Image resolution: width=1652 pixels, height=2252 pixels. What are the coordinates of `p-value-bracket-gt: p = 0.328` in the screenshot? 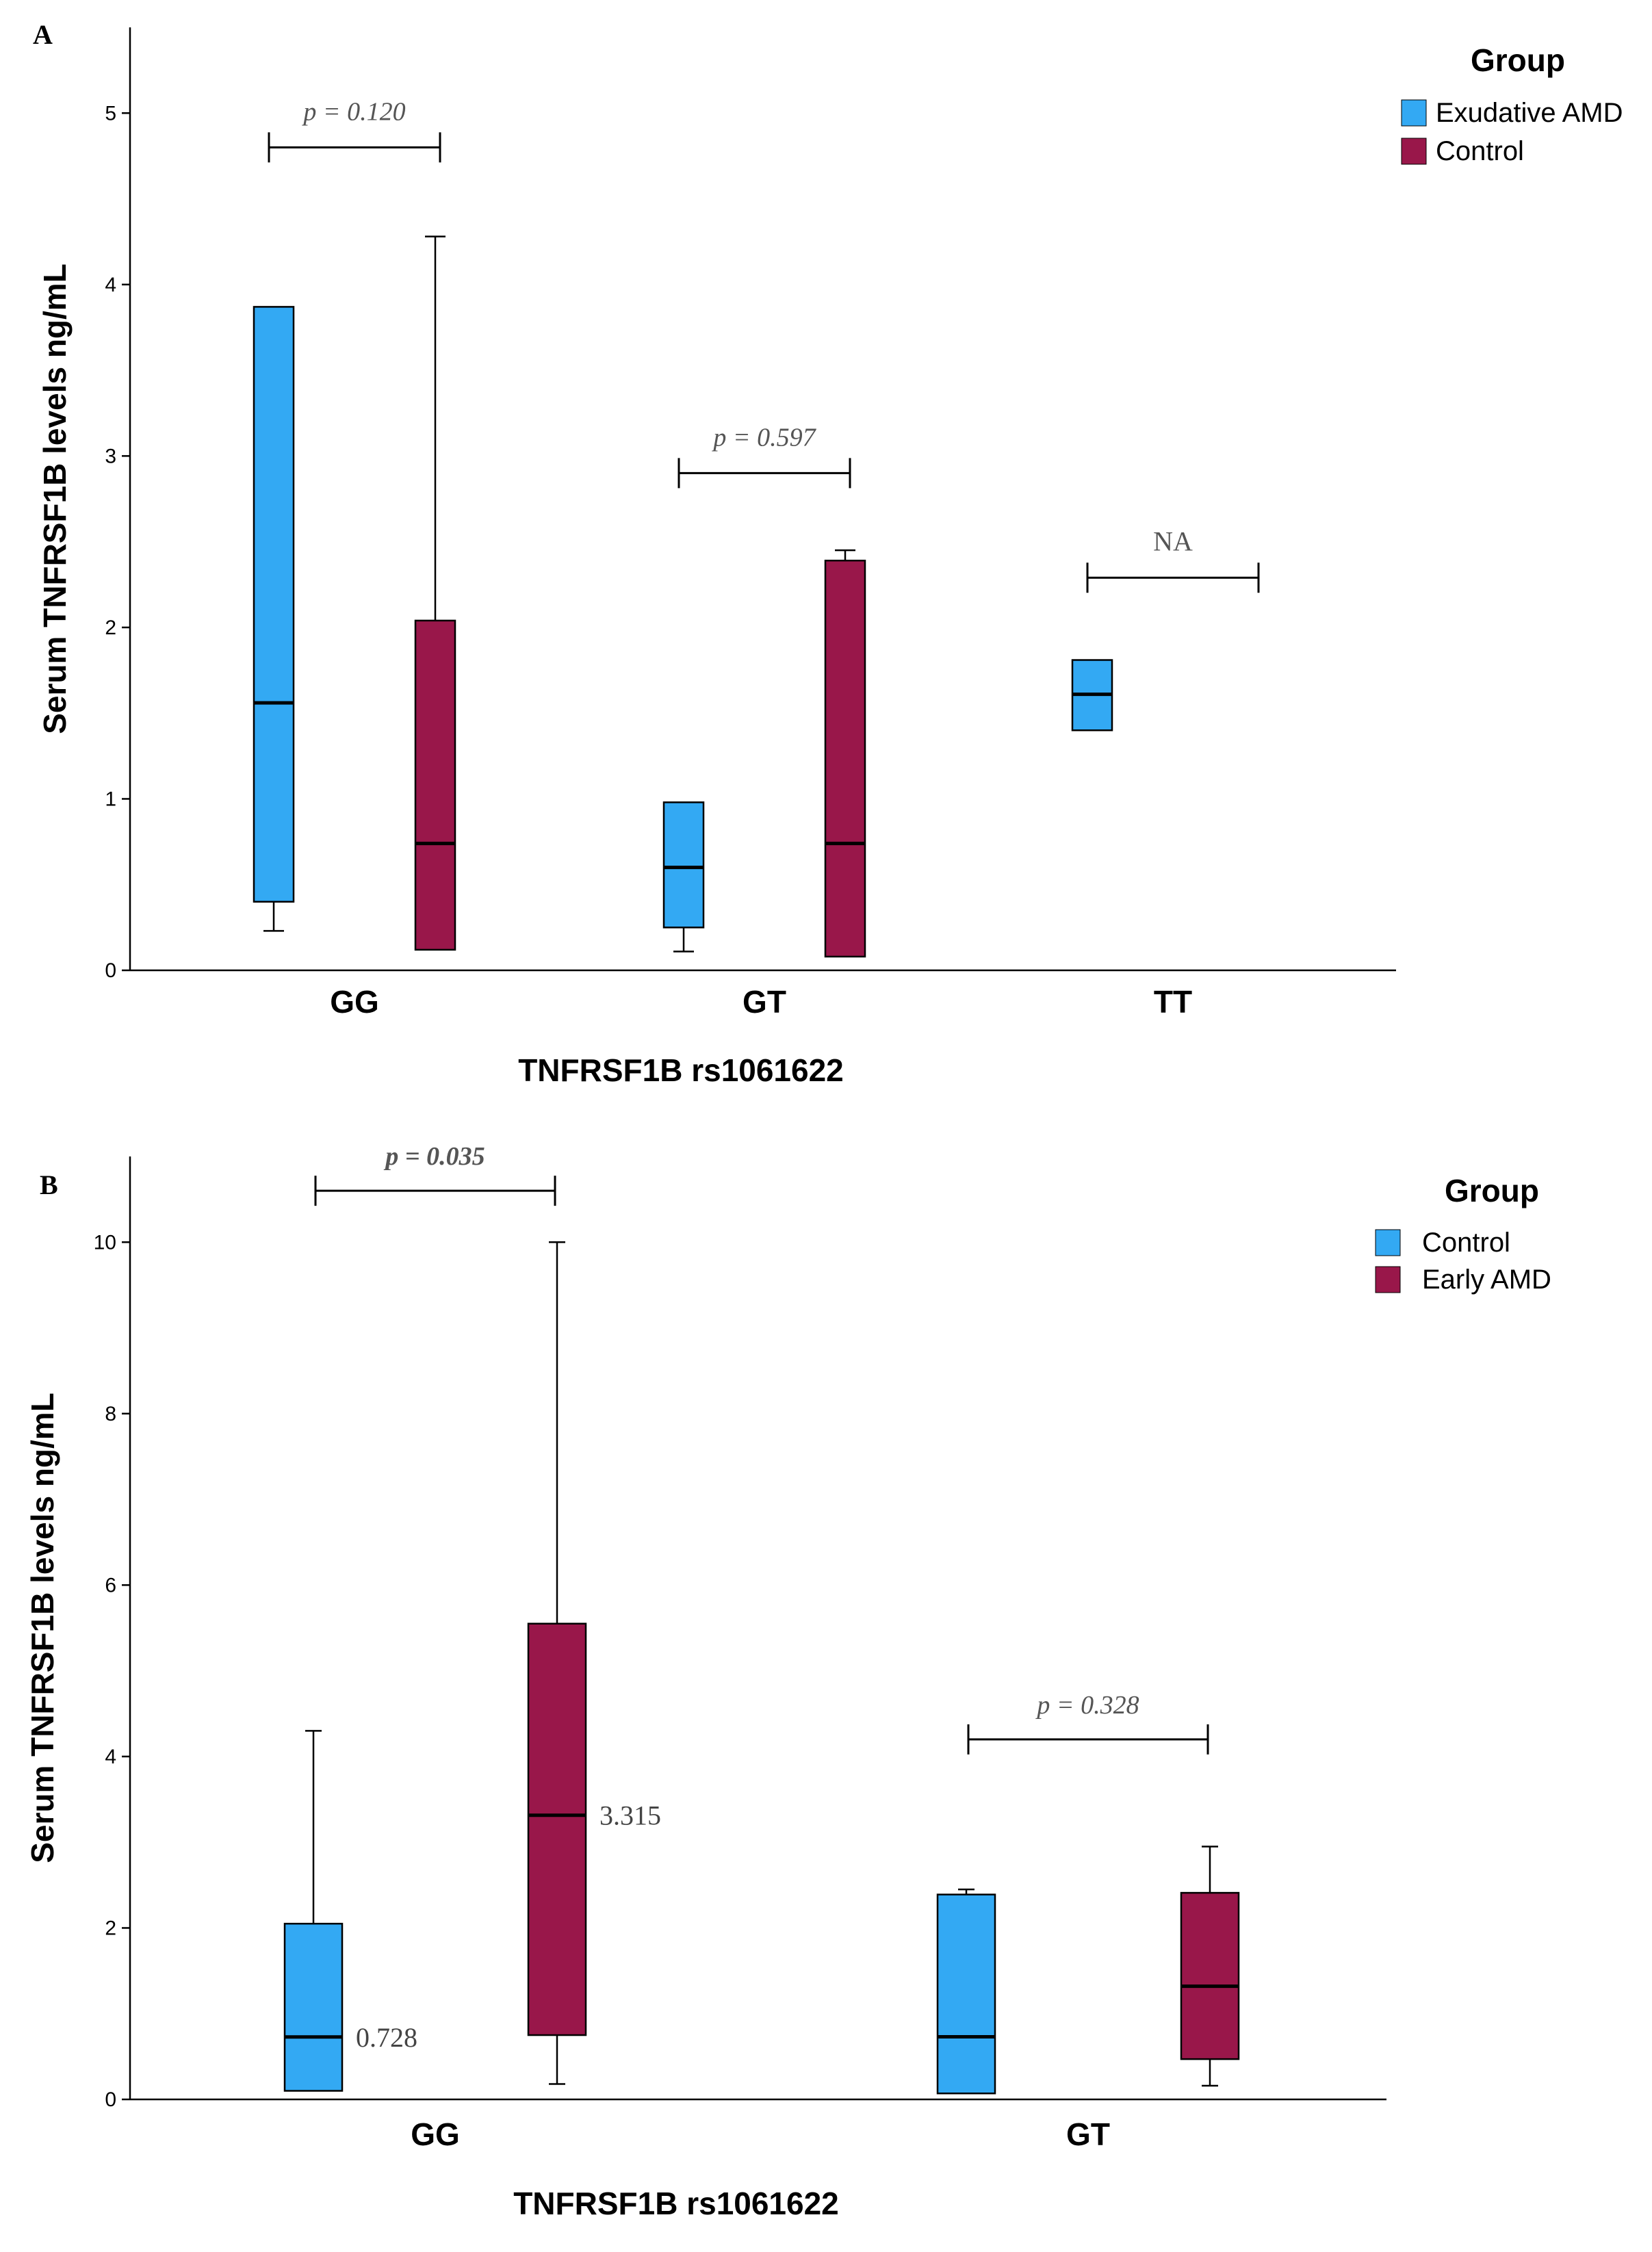 It's located at (1088, 1723).